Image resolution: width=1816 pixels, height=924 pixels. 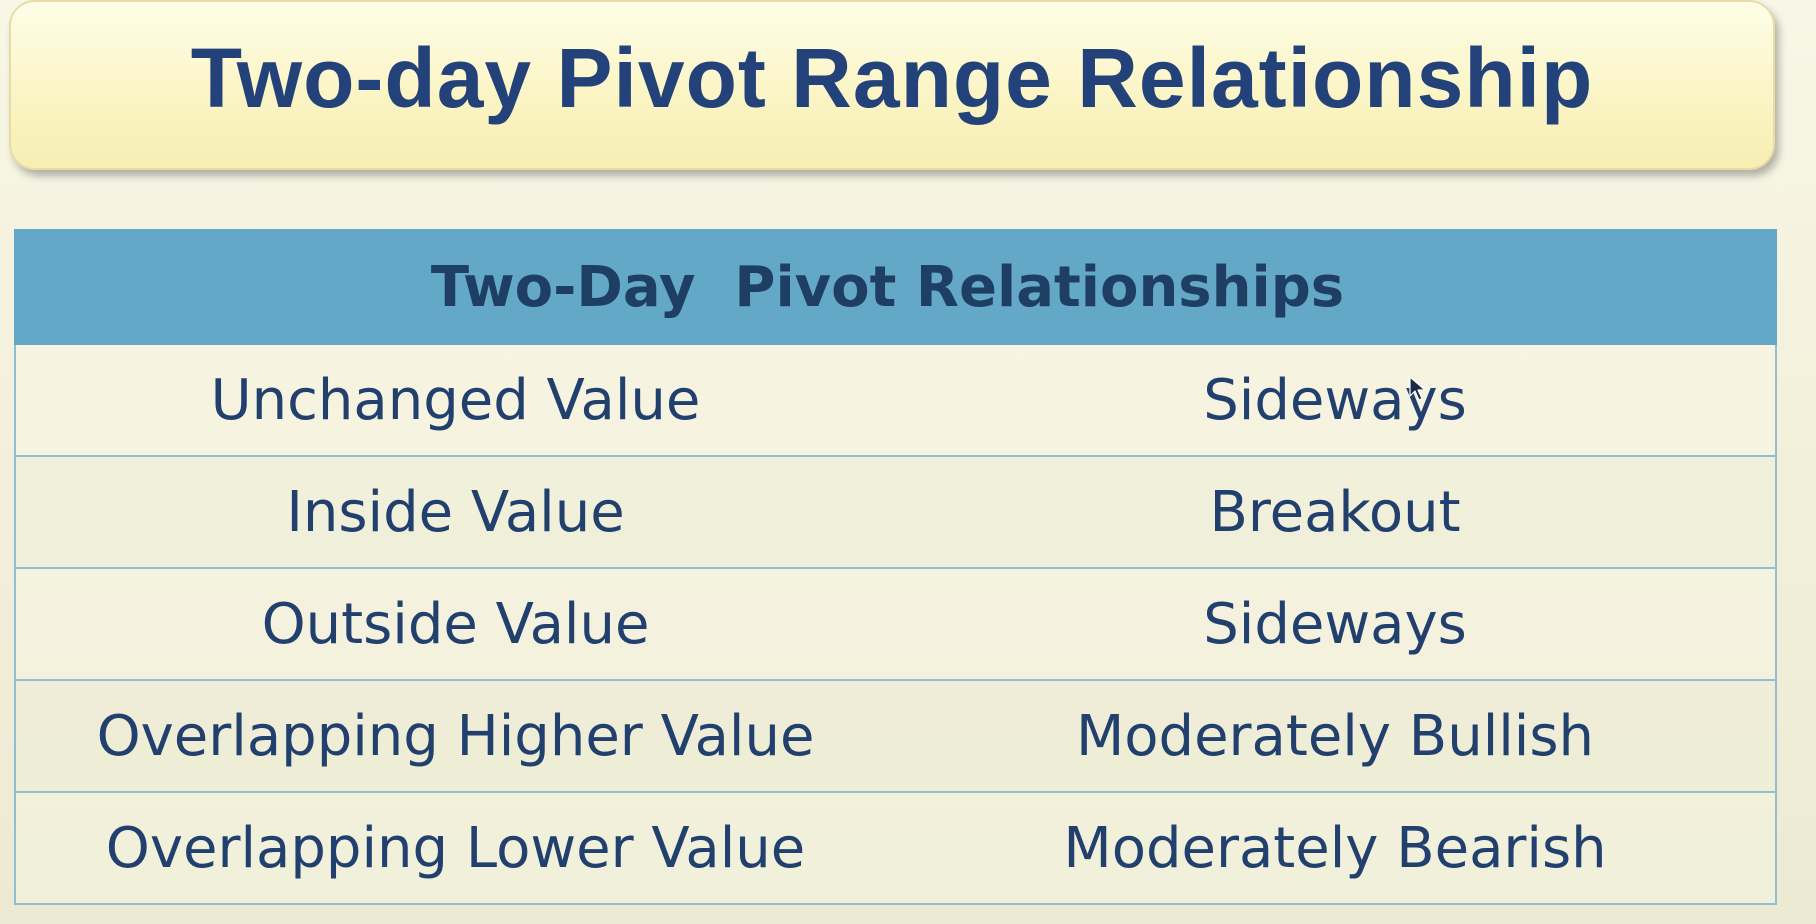 What do you see at coordinates (454, 512) in the screenshot?
I see `relationship-cell: Inside Value` at bounding box center [454, 512].